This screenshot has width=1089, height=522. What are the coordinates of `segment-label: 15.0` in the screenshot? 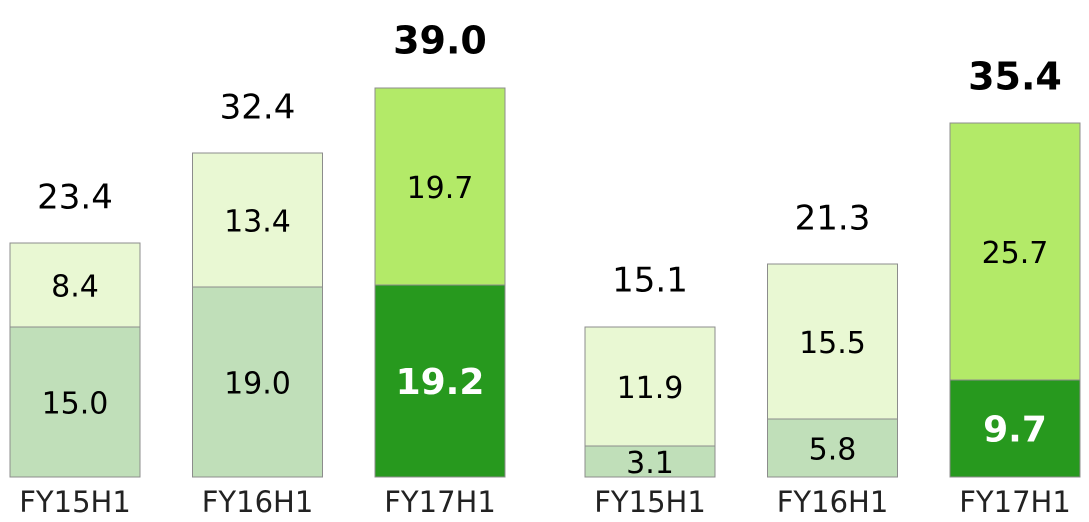 It's located at (75, 404).